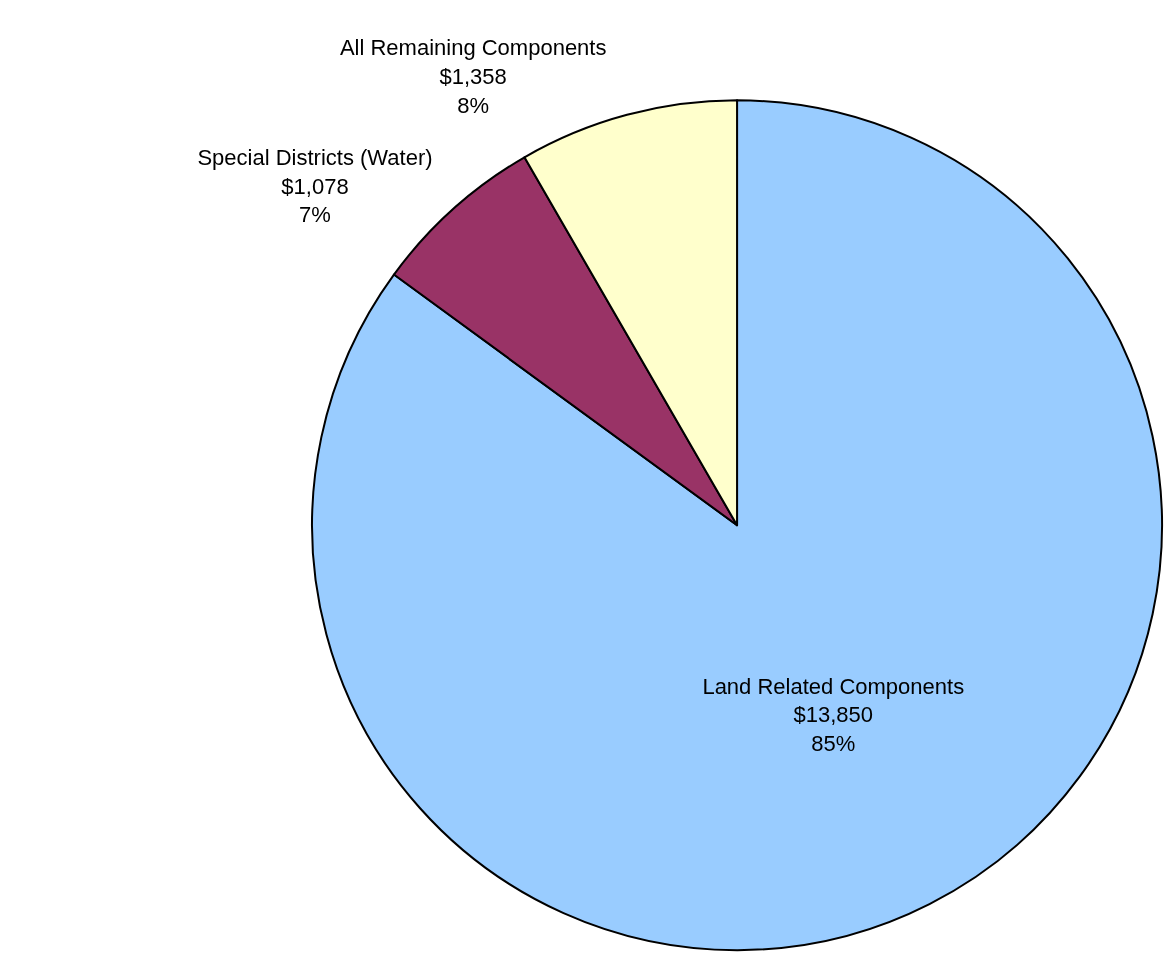 This screenshot has height=955, width=1169. What do you see at coordinates (833, 686) in the screenshot?
I see `slice-label: Land Related Components` at bounding box center [833, 686].